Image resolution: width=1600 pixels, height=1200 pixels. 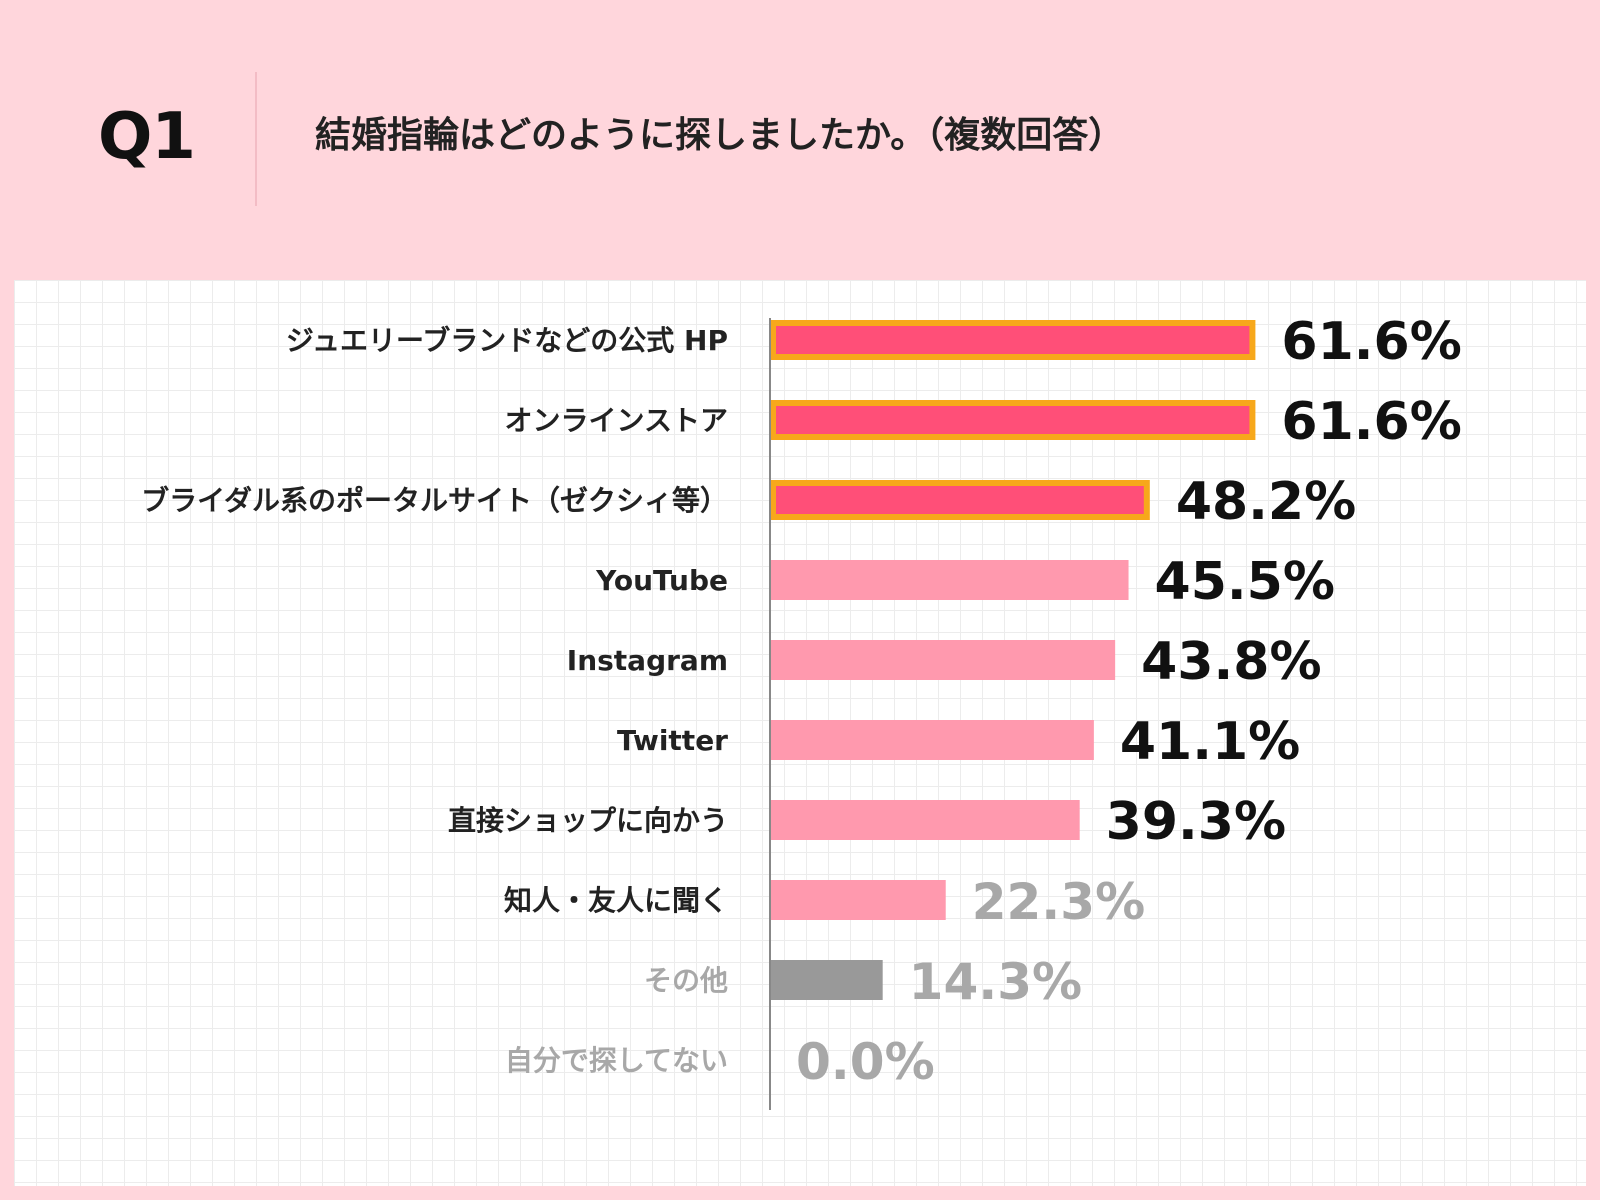 What do you see at coordinates (1266, 502) in the screenshot?
I see `value-label: 48.2%` at bounding box center [1266, 502].